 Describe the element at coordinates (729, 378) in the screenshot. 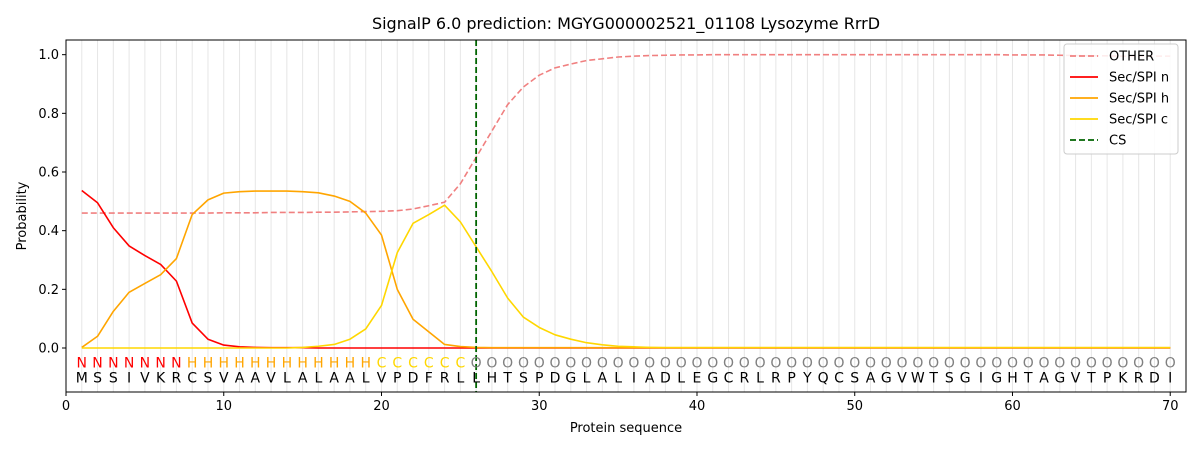

I see `residue-letter: C` at that location.